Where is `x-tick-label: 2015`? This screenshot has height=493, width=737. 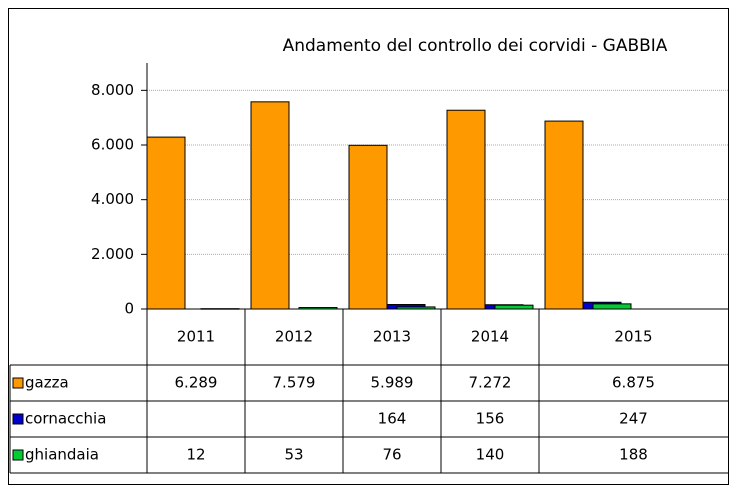 x-tick-label: 2015 is located at coordinates (633, 337).